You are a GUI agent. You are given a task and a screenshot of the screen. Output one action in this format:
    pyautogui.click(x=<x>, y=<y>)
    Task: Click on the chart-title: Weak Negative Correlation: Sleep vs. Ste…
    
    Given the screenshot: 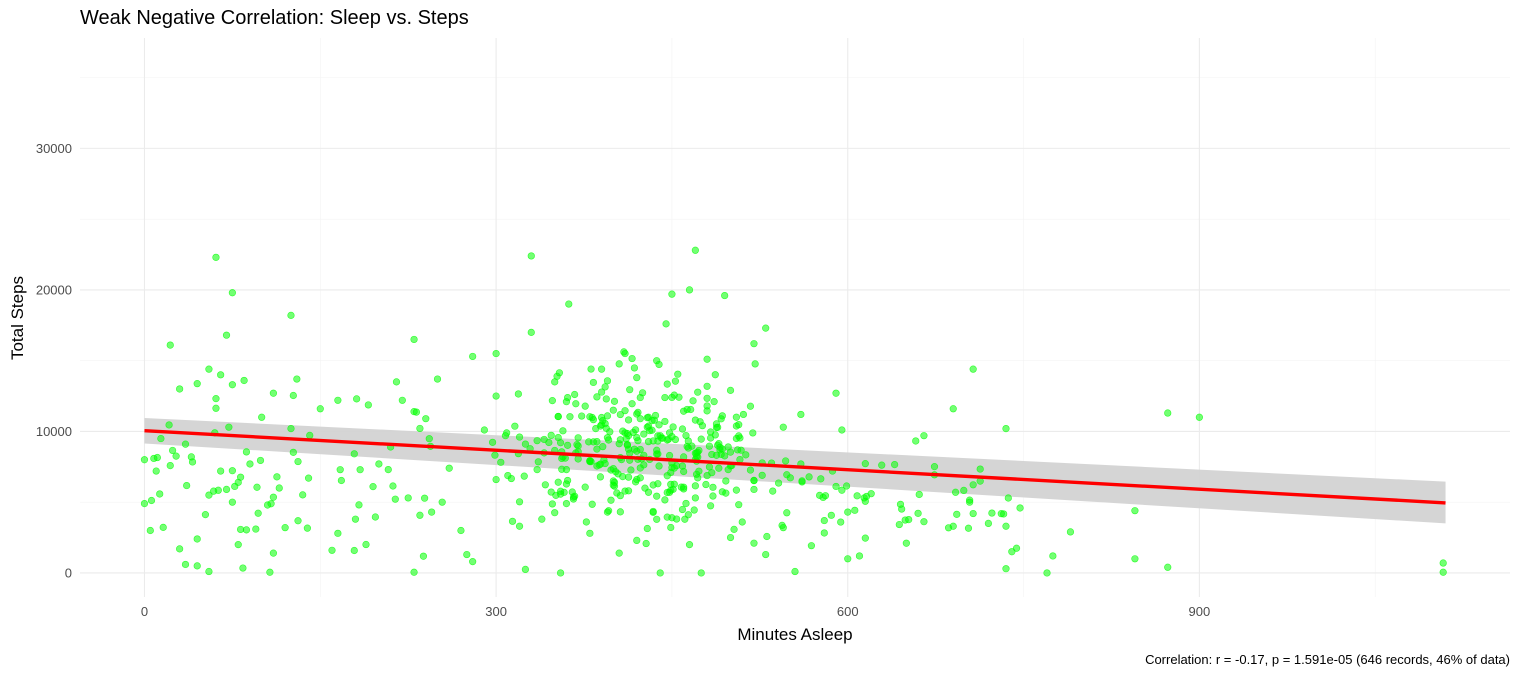 What is the action you would take?
    pyautogui.click(x=274, y=18)
    